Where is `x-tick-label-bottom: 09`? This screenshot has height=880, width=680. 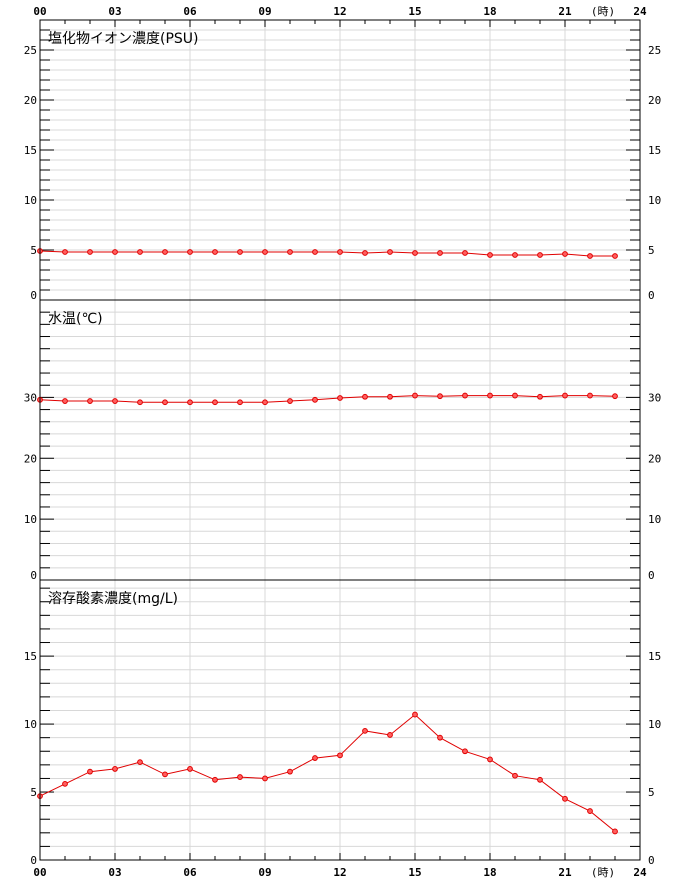
x-tick-label-bottom: 09 is located at coordinates (264, 872).